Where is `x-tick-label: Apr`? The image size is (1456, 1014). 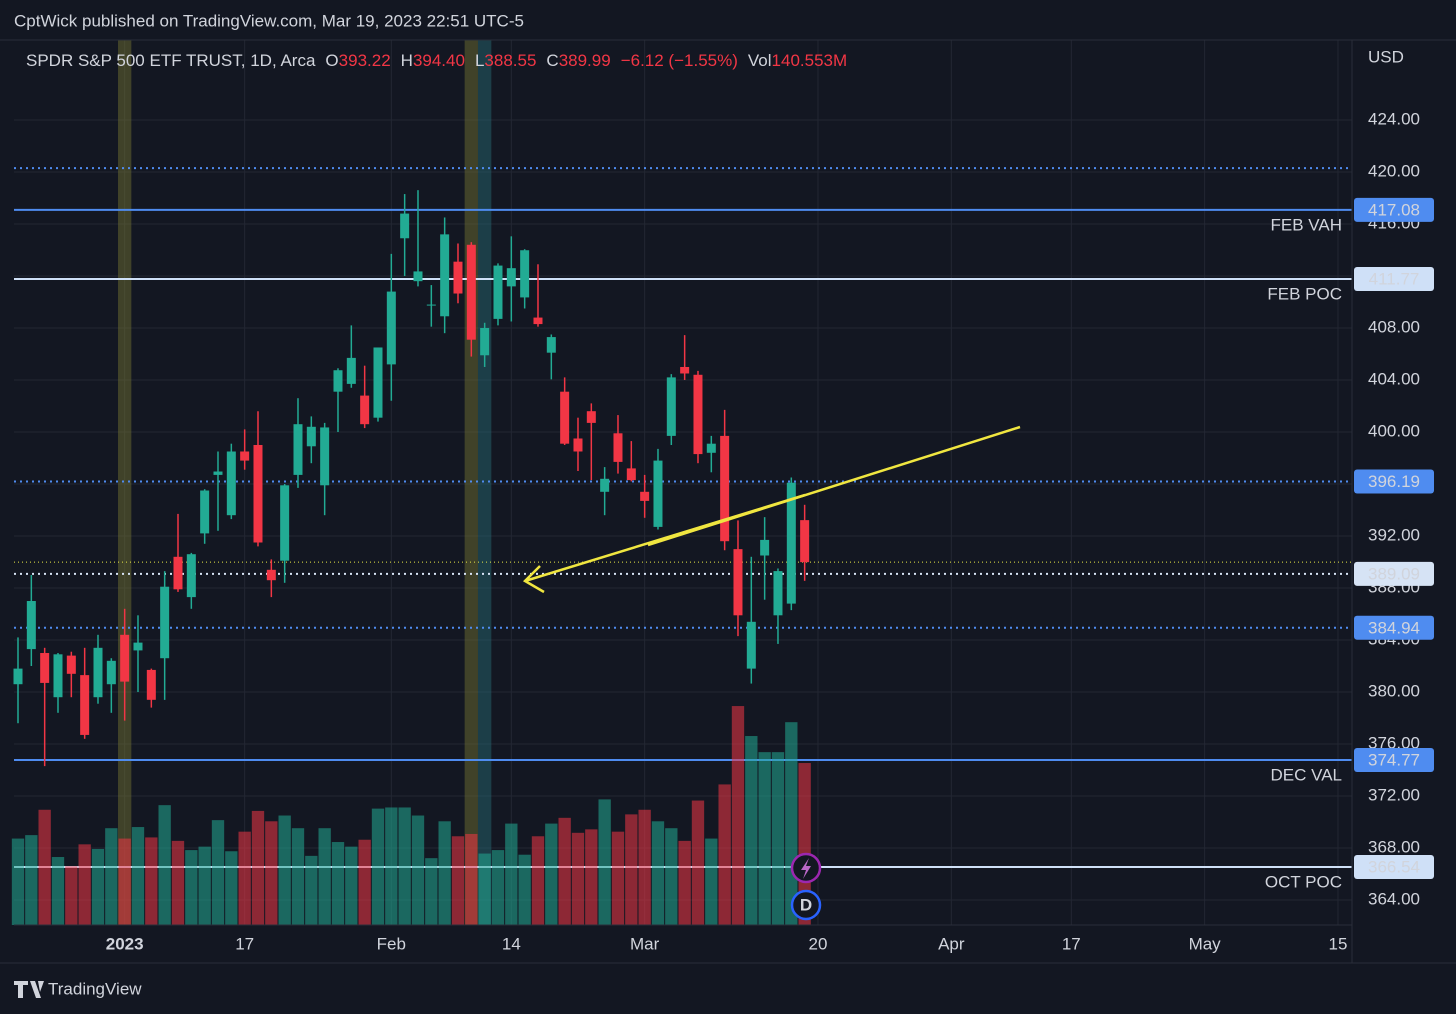
x-tick-label: Apr is located at coordinates (951, 943).